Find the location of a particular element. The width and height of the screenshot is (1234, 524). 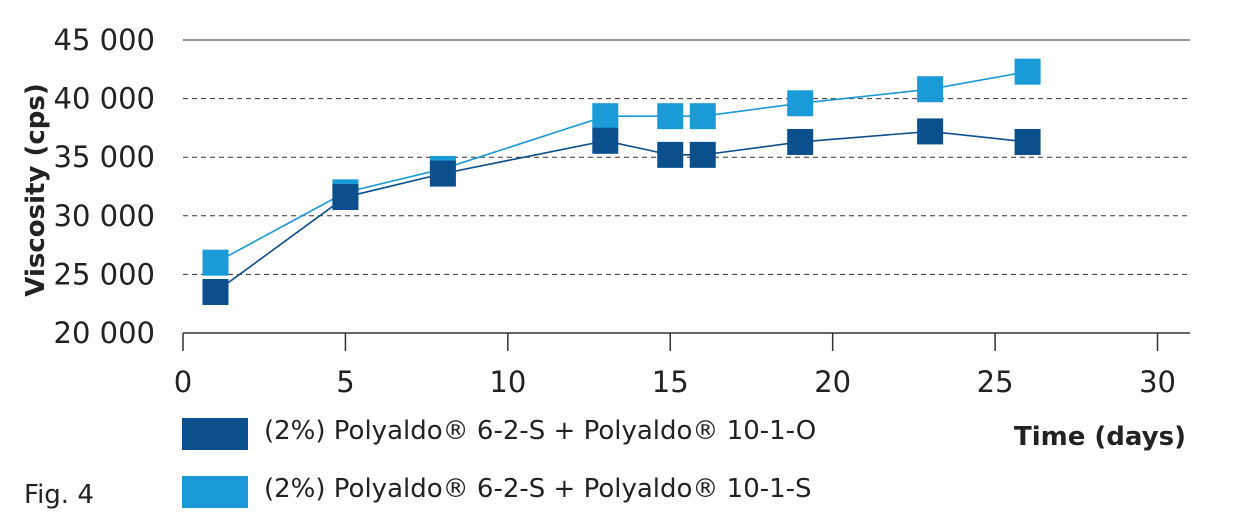

x-tick-0: 0 is located at coordinates (183, 382).